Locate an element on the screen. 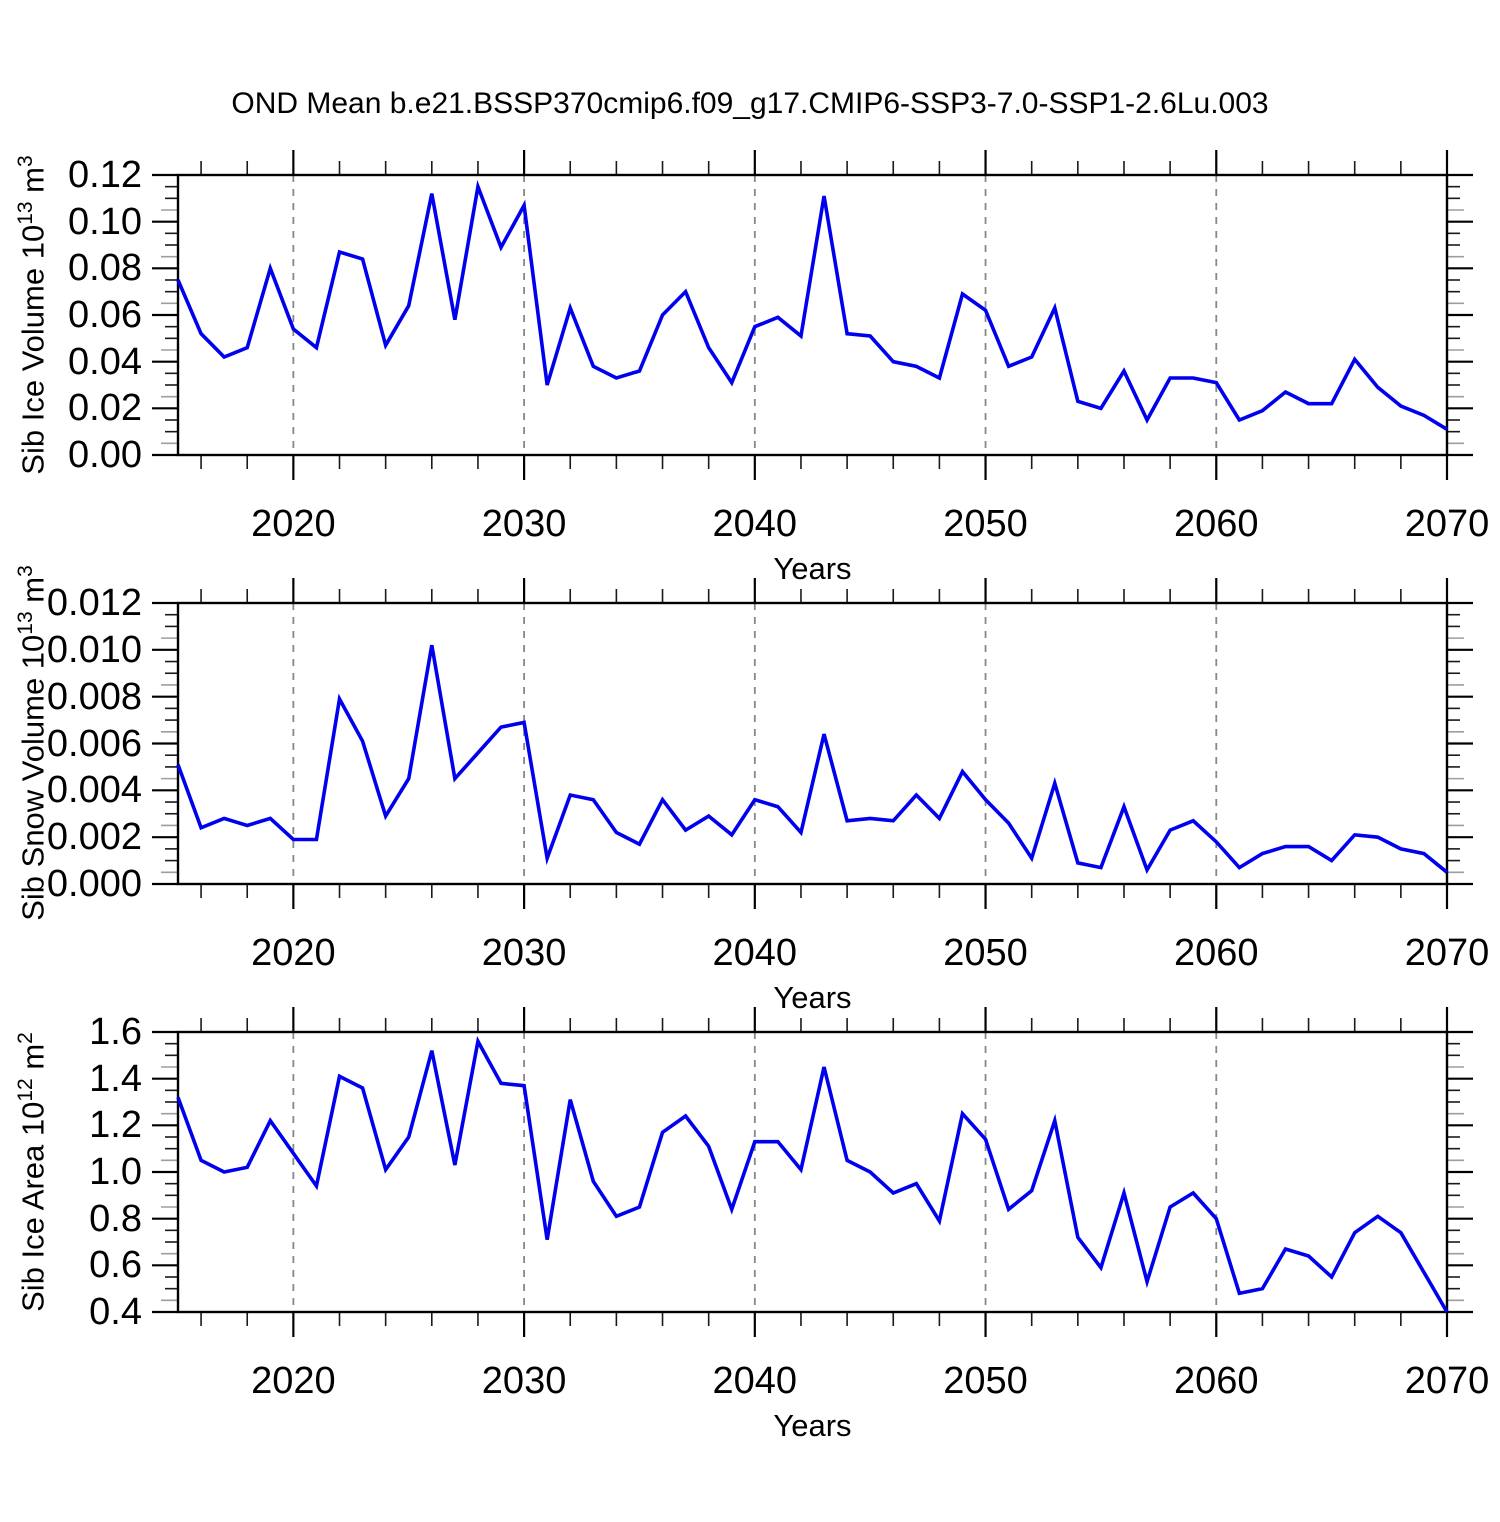 This screenshot has width=1500, height=1522. y-tick-label: 1.4 is located at coordinates (115, 1078).